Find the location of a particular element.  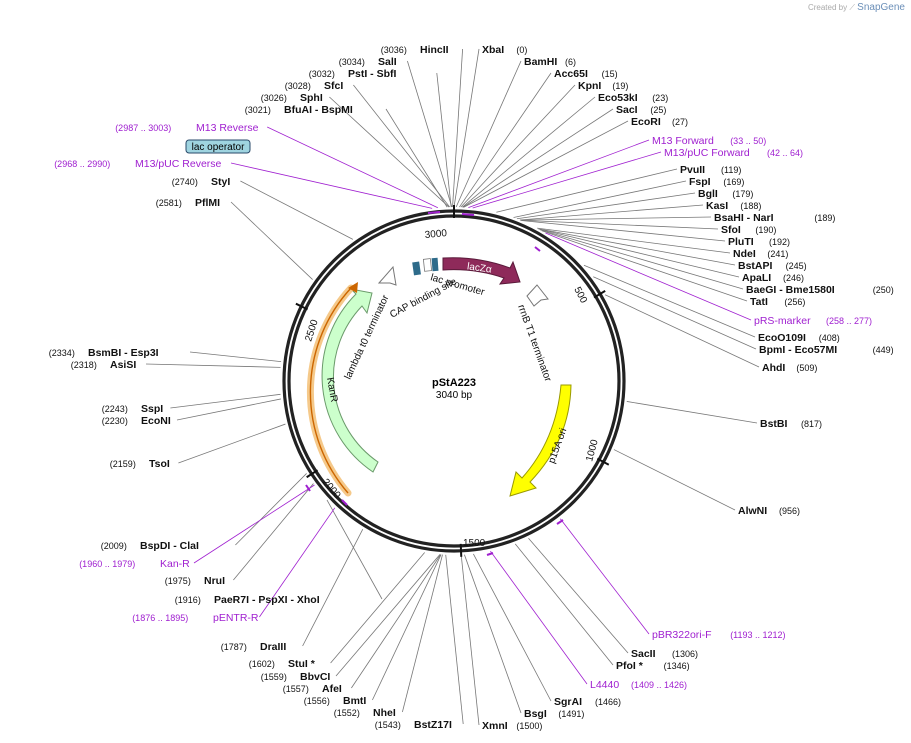

enzyme-right-17: BaeGI - Bme1580I (250) is located at coordinates (820, 290).